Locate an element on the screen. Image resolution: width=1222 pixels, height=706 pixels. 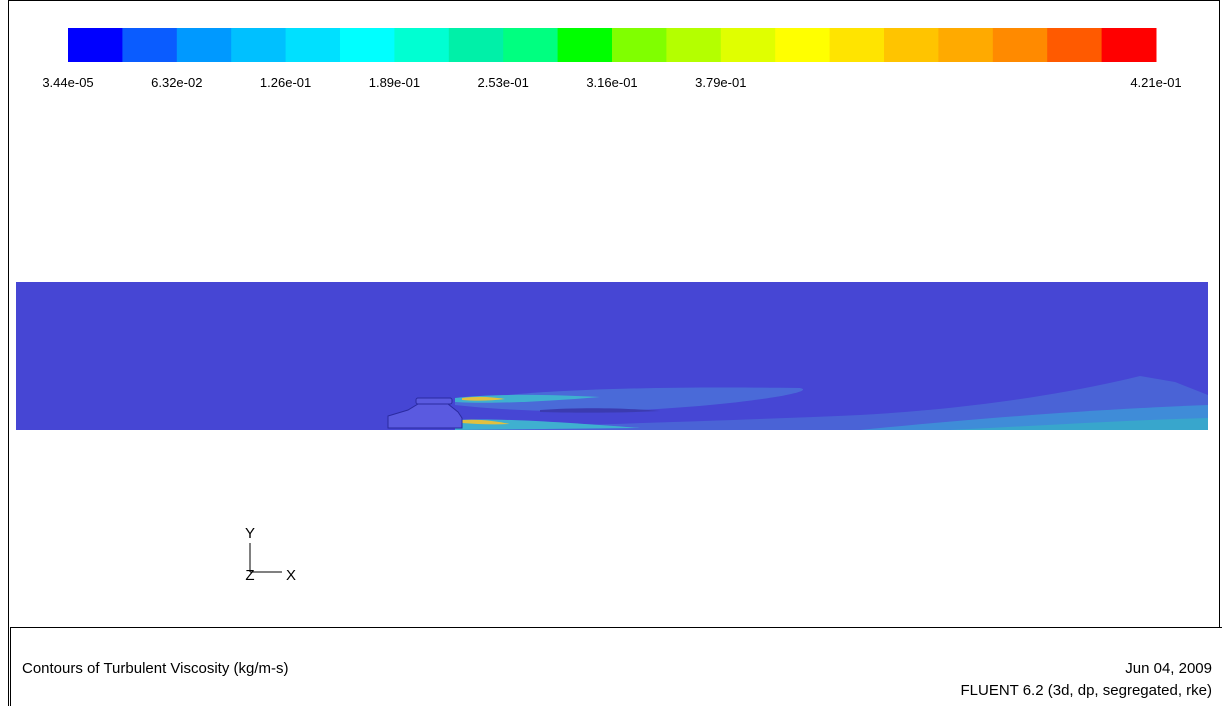
footer-title: Contours of Turbulent Viscosity (kg/m-s) is located at coordinates (155, 668).